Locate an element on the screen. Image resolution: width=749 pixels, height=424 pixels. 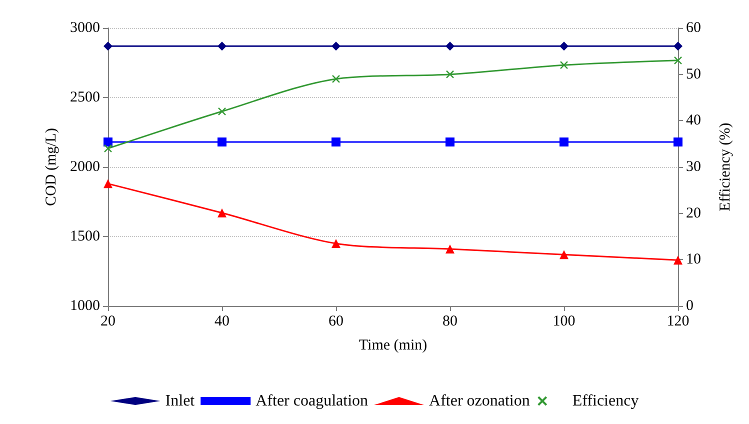
x-tick-label: 60 is located at coordinates (336, 322).